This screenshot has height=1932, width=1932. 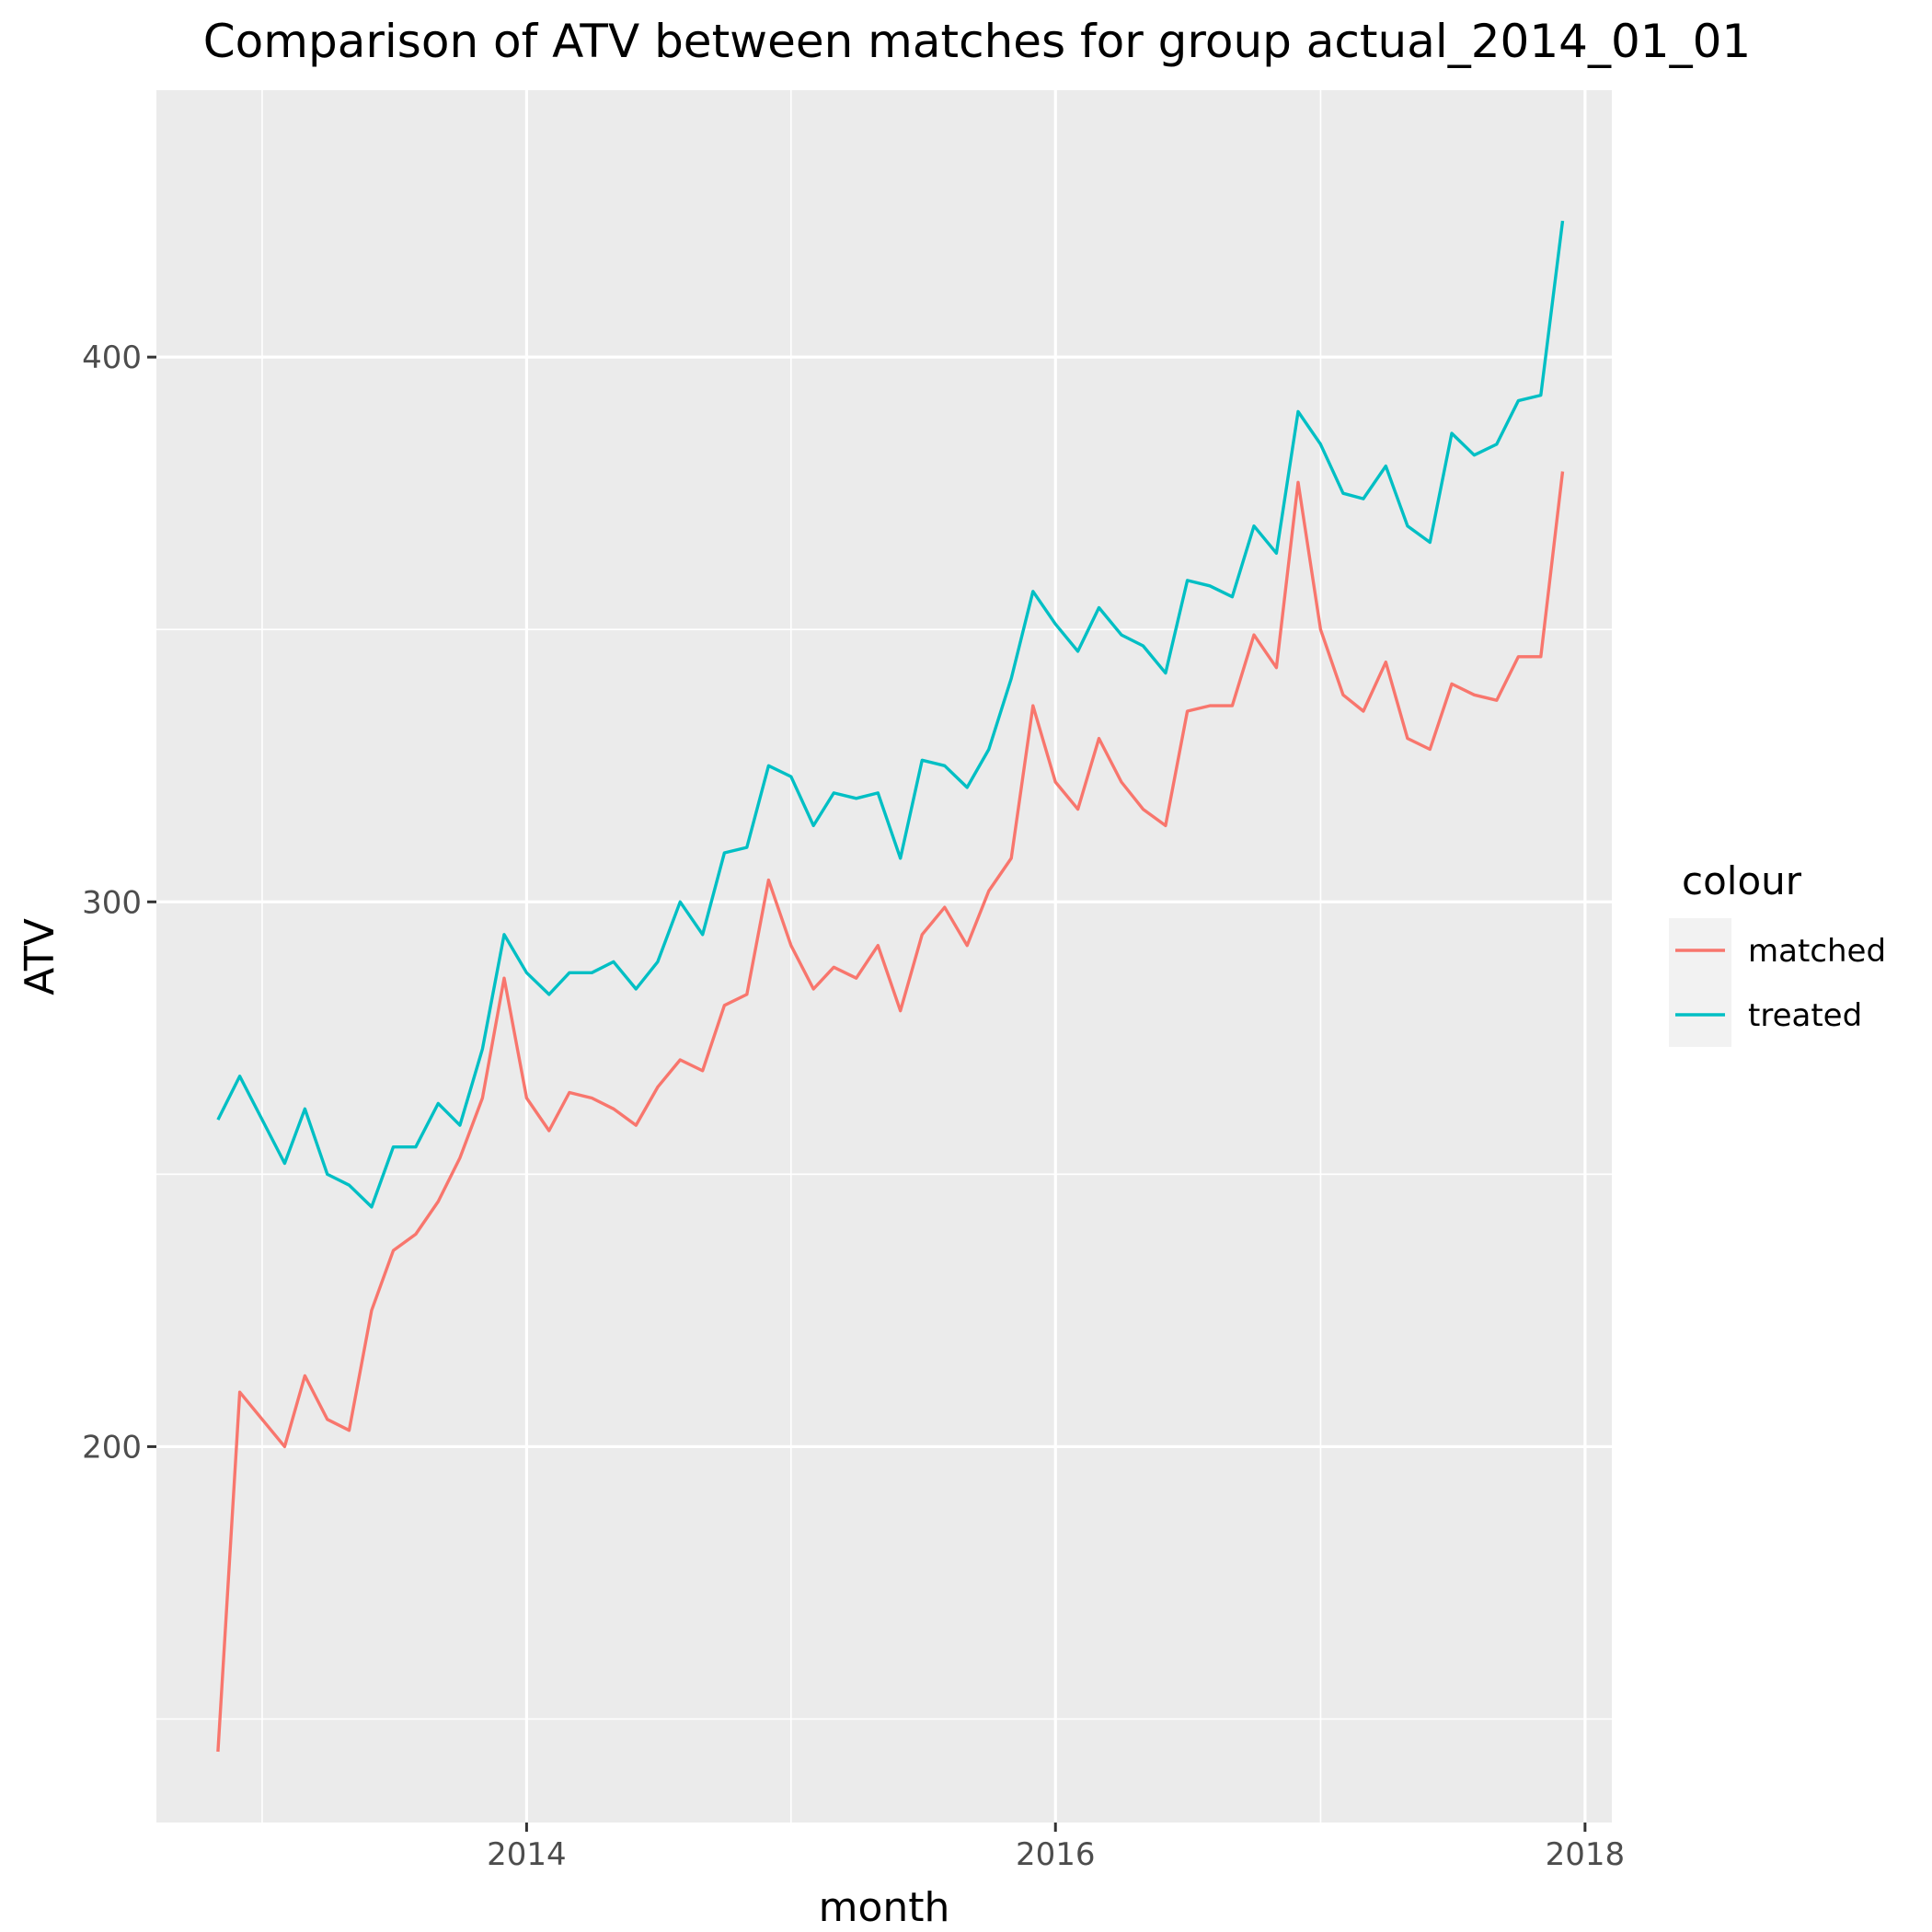 I want to click on x-tick-label: 2014, so click(x=527, y=1854).